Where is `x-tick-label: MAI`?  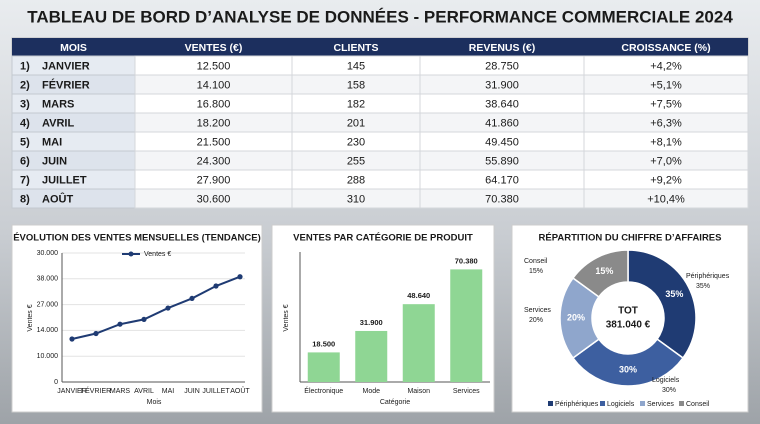 x-tick-label: MAI is located at coordinates (168, 391).